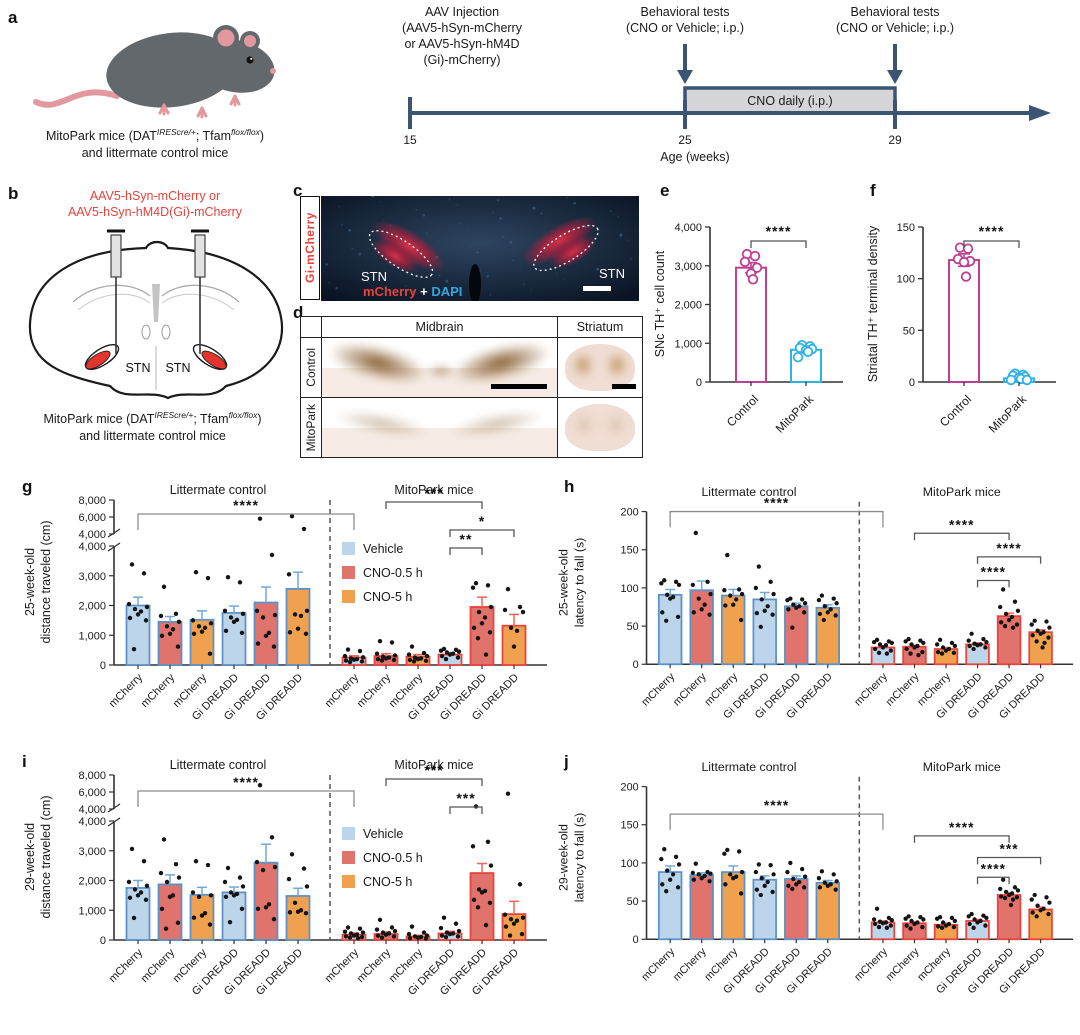 The width and height of the screenshot is (1080, 1035). I want to click on svg-text: Vehicle, so click(383, 549).